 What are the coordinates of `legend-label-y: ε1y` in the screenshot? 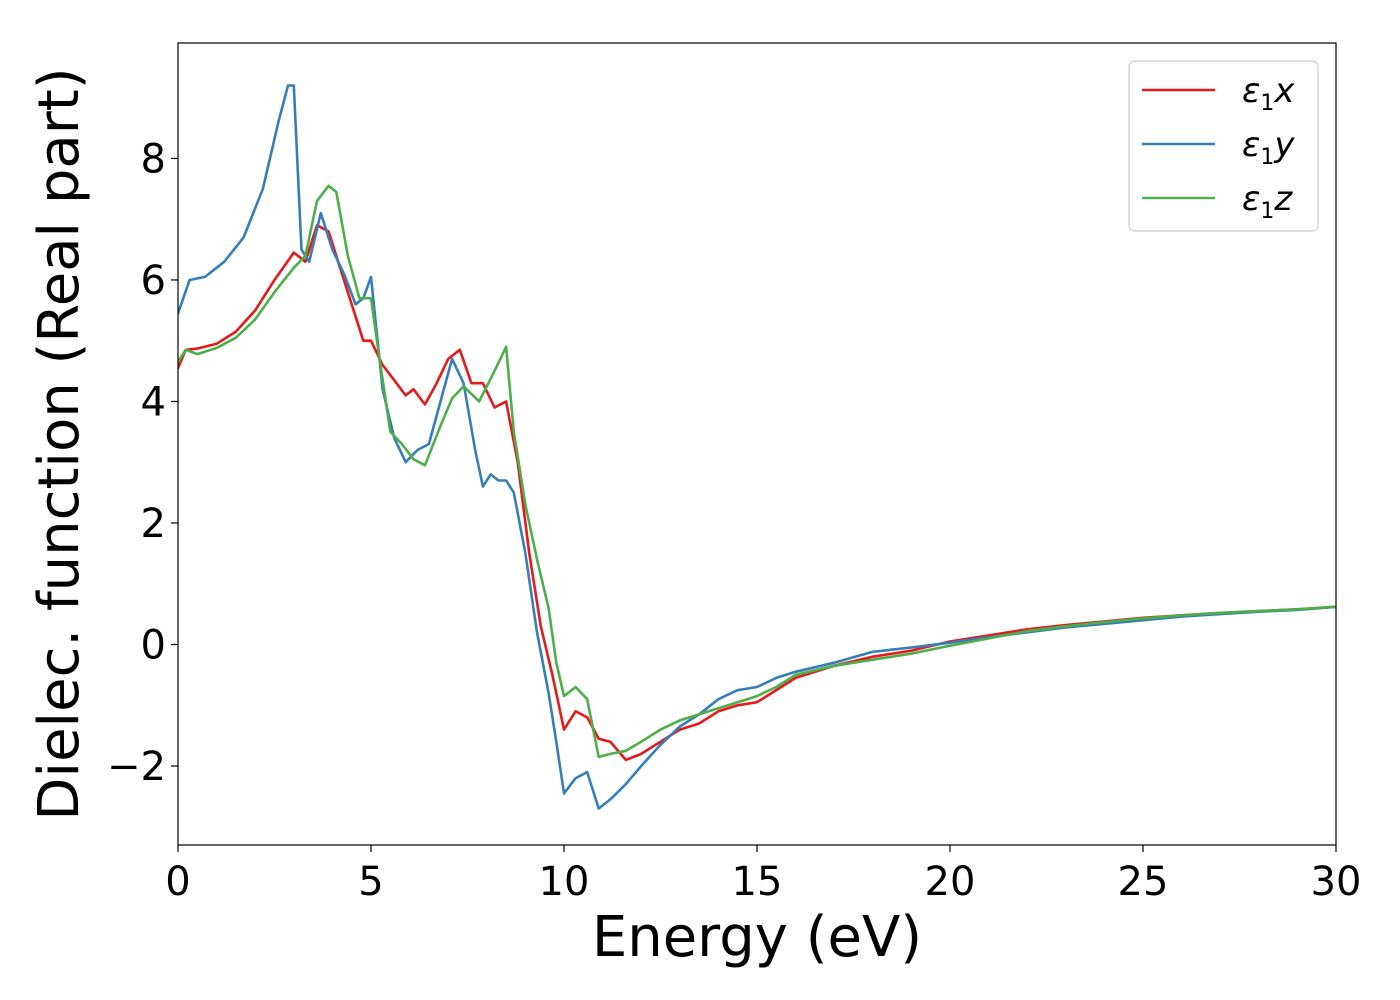 It's located at (1268, 147).